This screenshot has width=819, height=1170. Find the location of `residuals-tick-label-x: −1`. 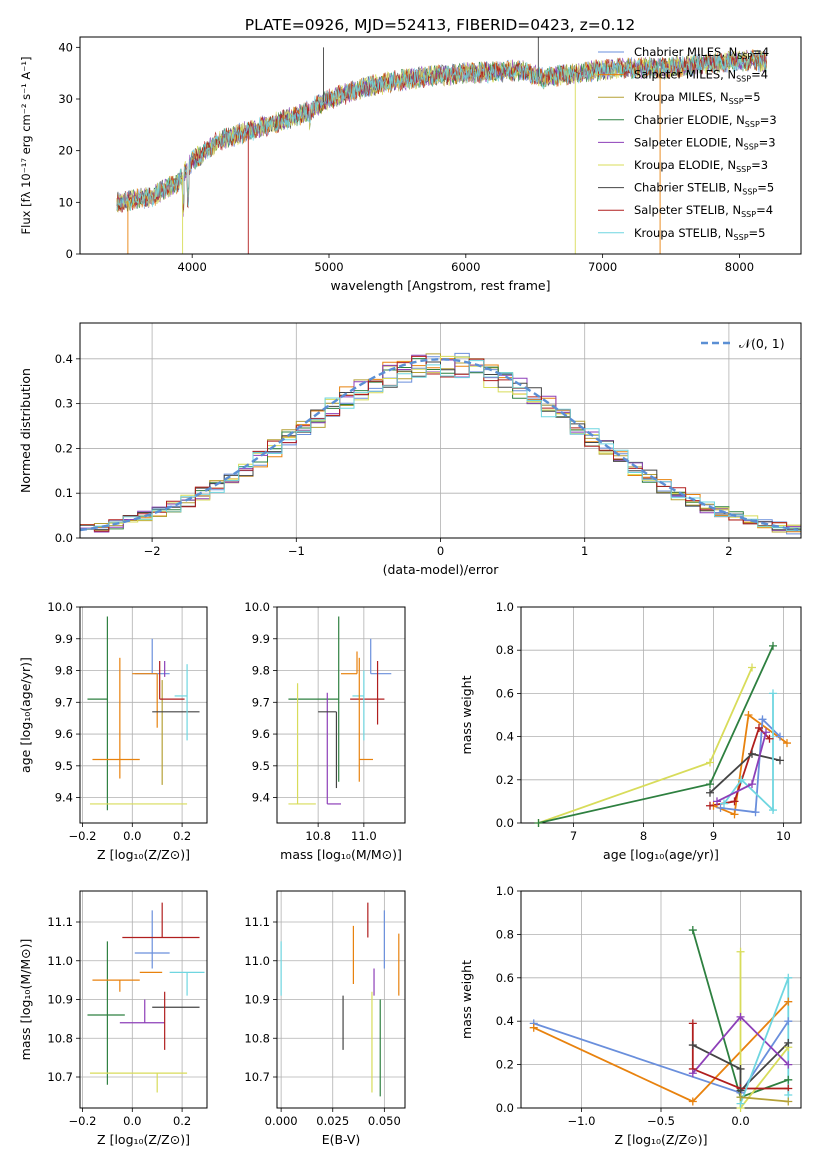

residuals-tick-label-x: −1 is located at coordinates (296, 551).